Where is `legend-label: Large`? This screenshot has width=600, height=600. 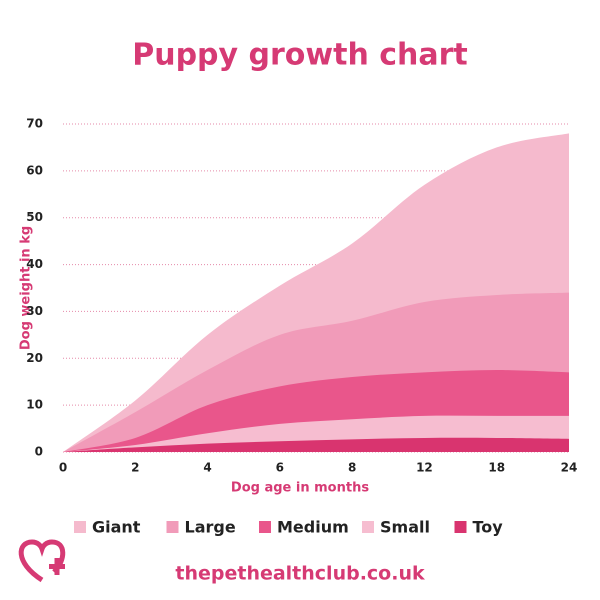 legend-label: Large is located at coordinates (210, 527).